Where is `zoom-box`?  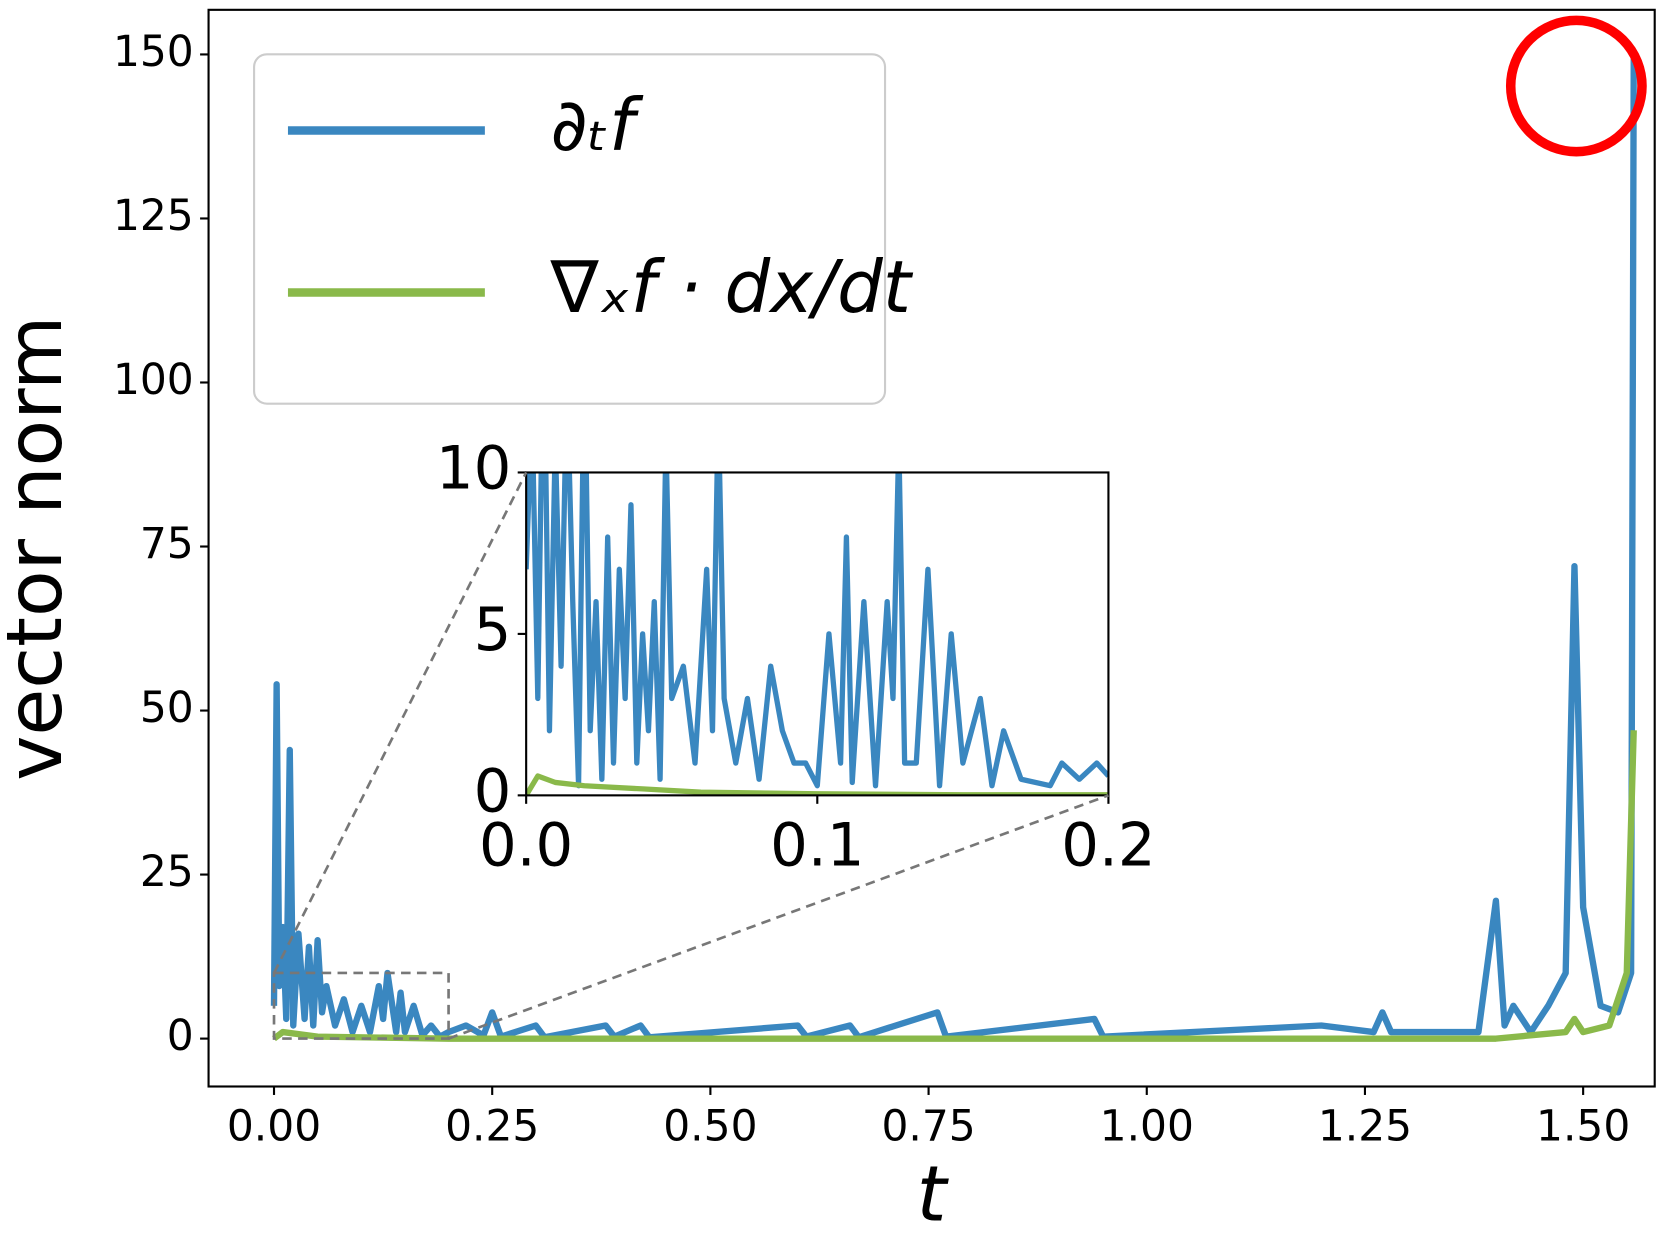 zoom-box is located at coordinates (361, 1005).